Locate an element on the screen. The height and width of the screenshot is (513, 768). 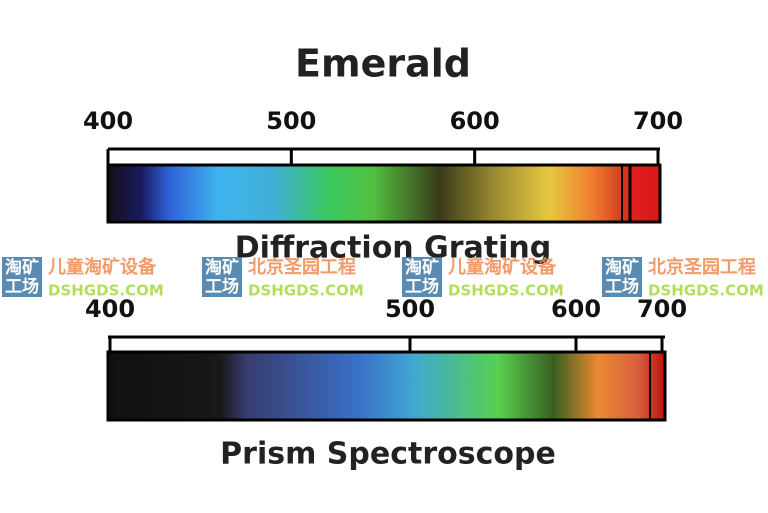
title: Emerald is located at coordinates (383, 64).